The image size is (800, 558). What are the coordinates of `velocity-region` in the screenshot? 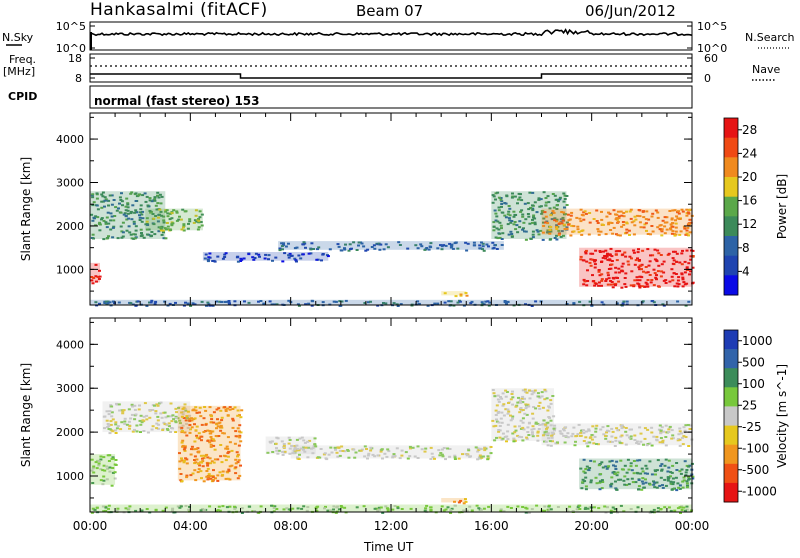 It's located at (616, 434).